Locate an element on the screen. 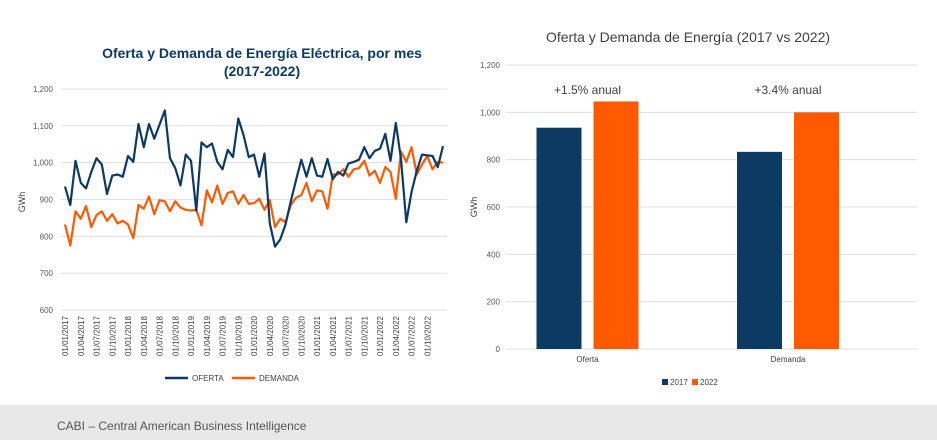 This screenshot has height=440, width=937. bar-oferta-2017 is located at coordinates (559, 238).